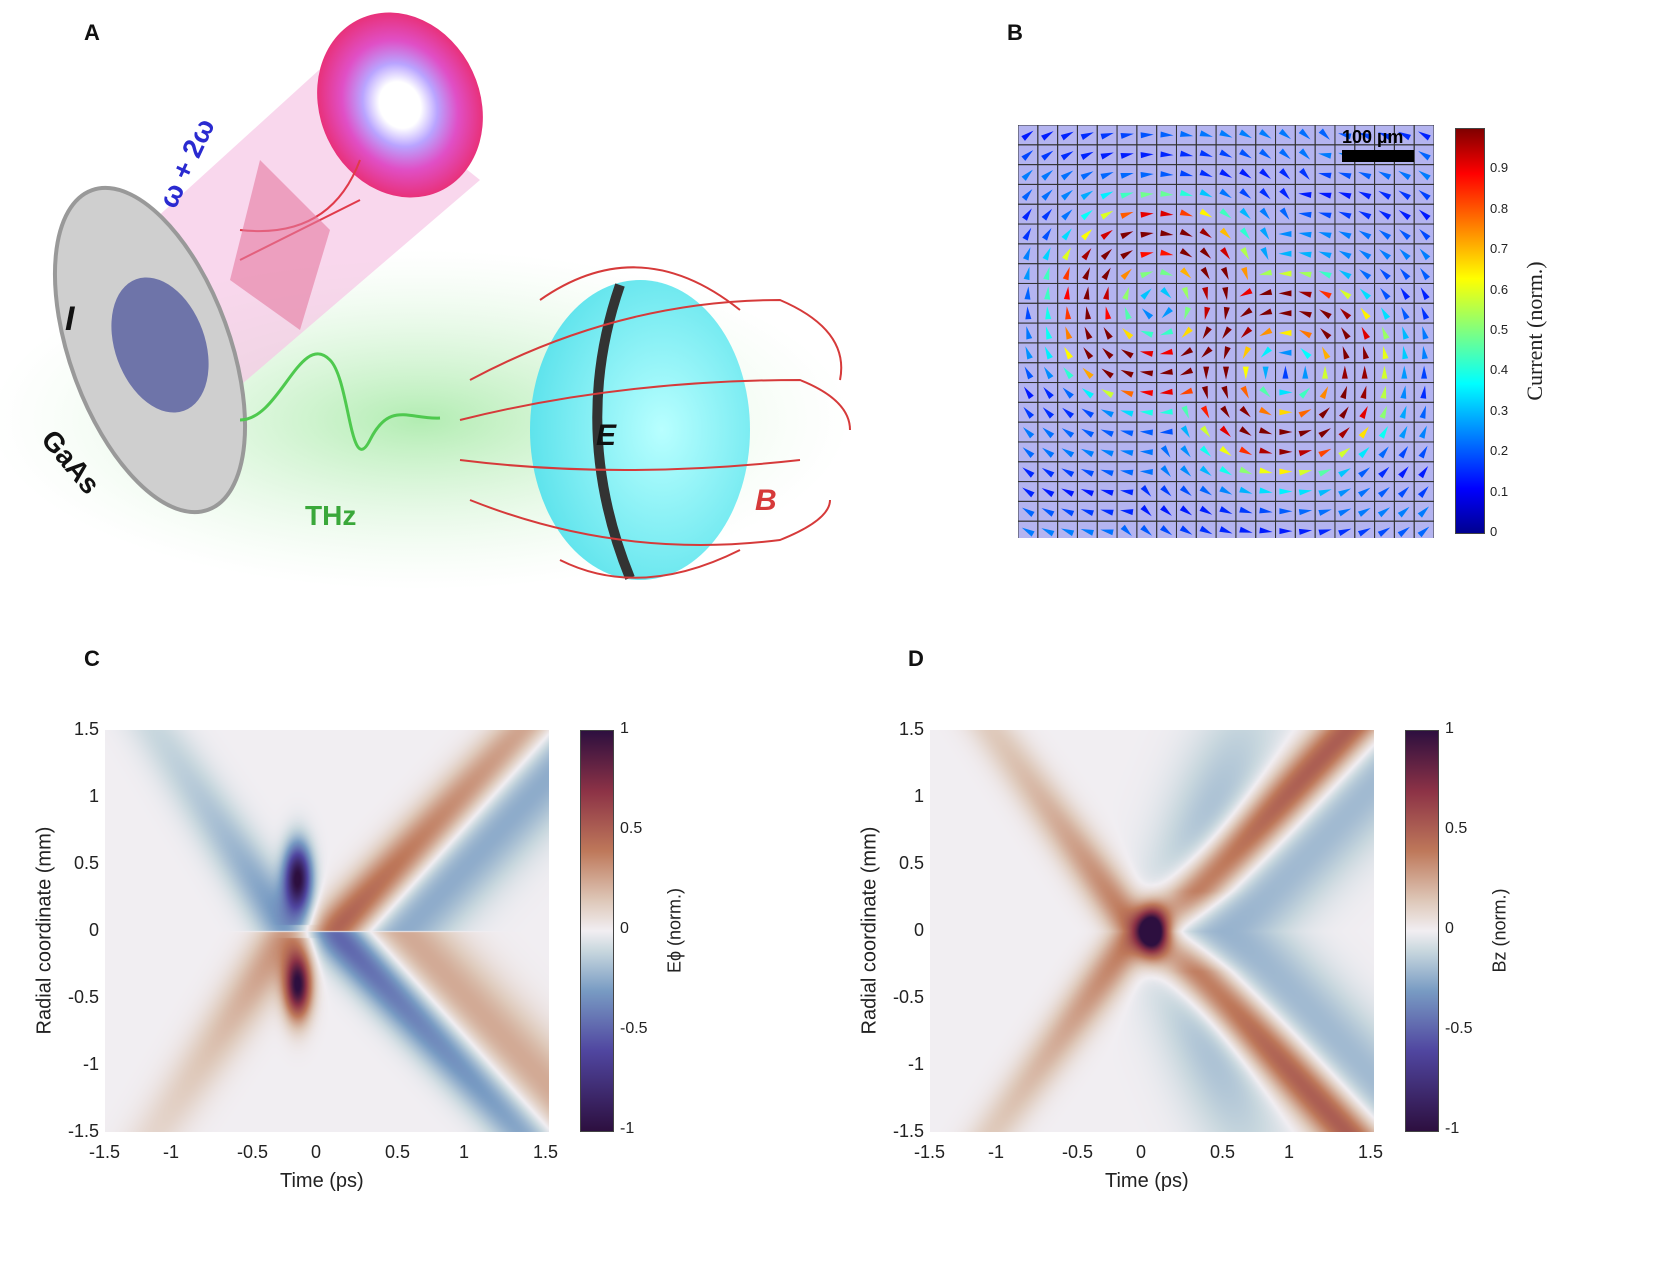 This screenshot has width=1674, height=1284. I want to click on colorbar-tick: 0.6, so click(1499, 289).